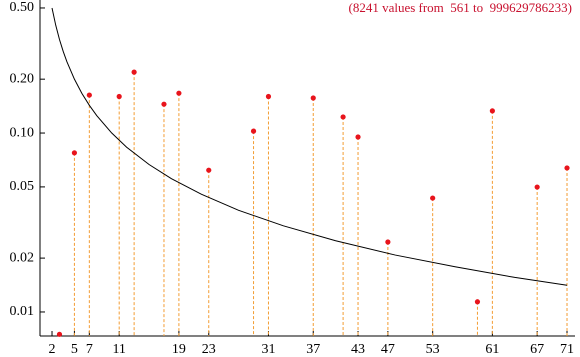 The width and height of the screenshot is (580, 357). I want to click on x-tick-label: 43, so click(358, 349).